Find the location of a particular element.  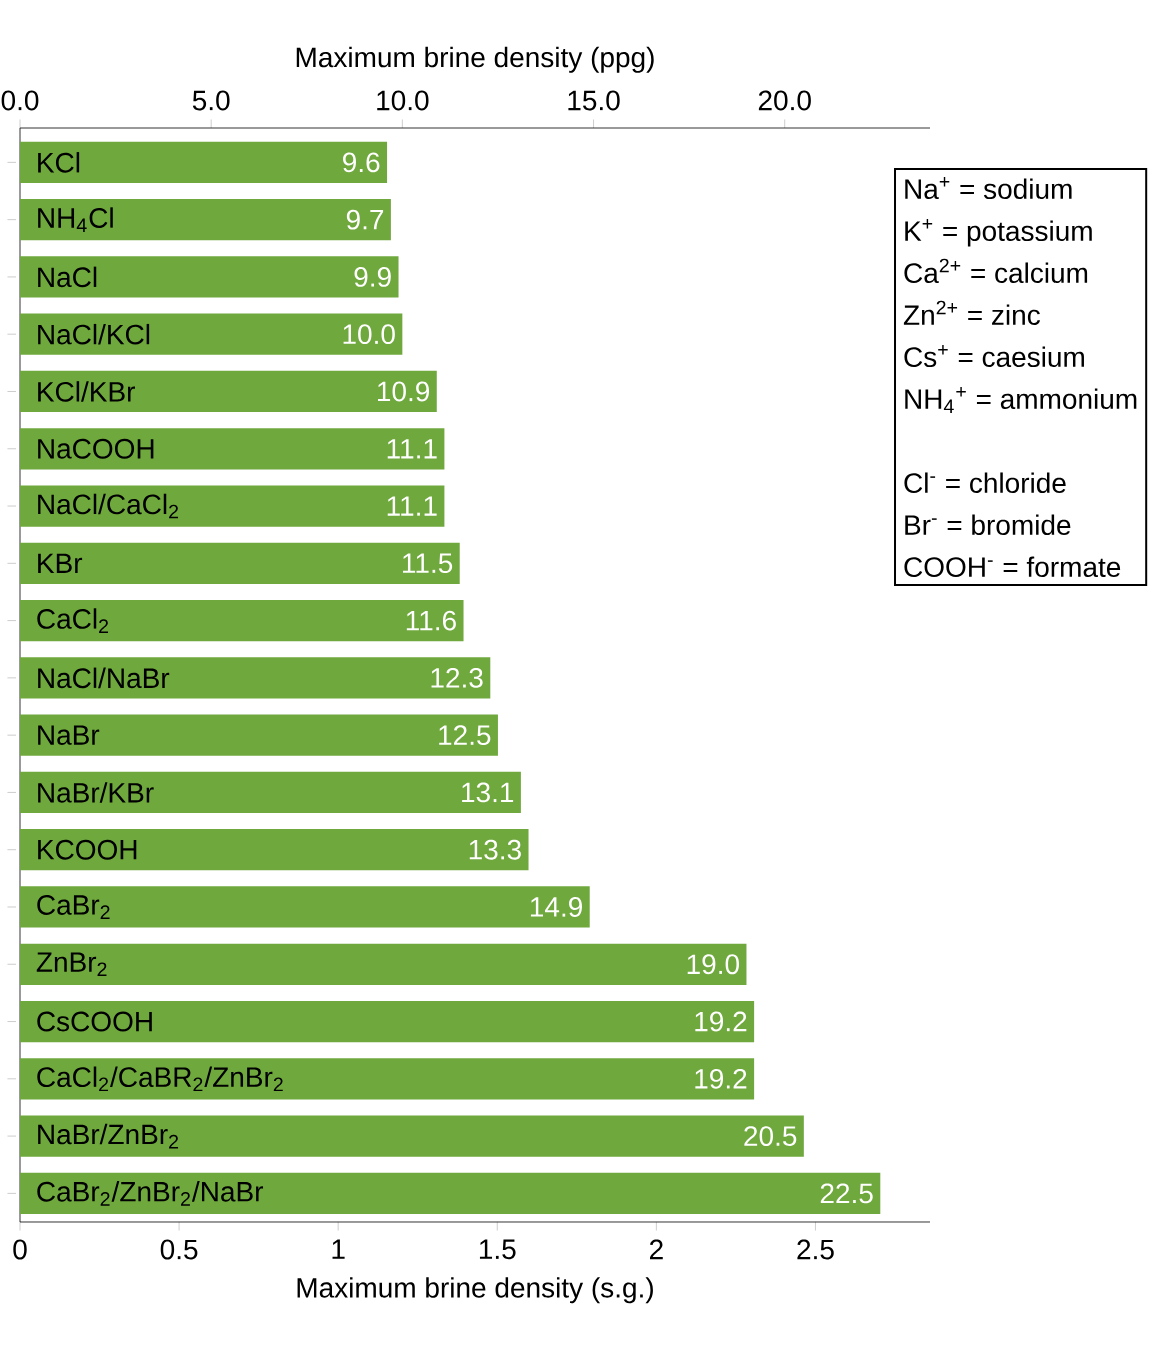

y-tick-label: KCOOH is located at coordinates (87, 849).